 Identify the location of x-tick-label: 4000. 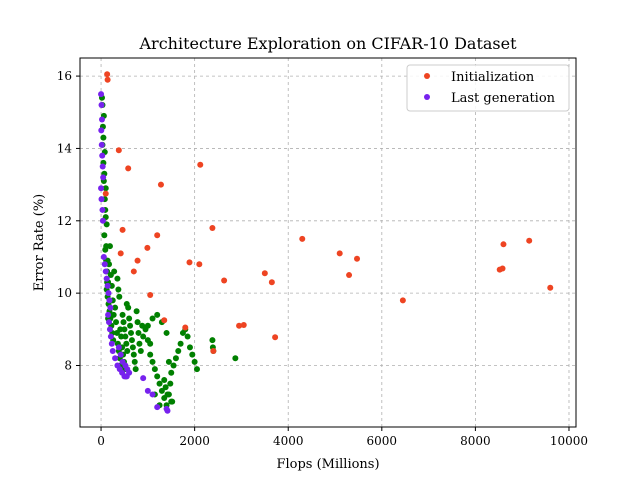
(288, 441).